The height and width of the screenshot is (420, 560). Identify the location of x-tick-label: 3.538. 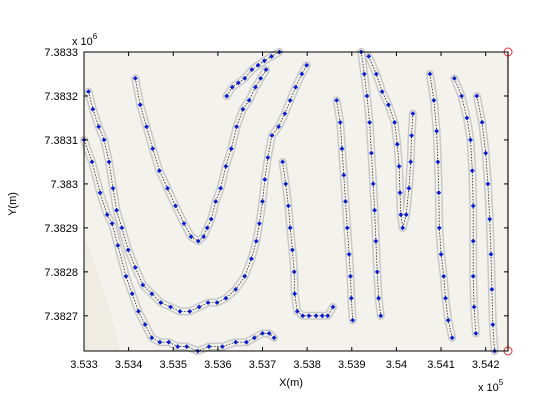
(307, 365).